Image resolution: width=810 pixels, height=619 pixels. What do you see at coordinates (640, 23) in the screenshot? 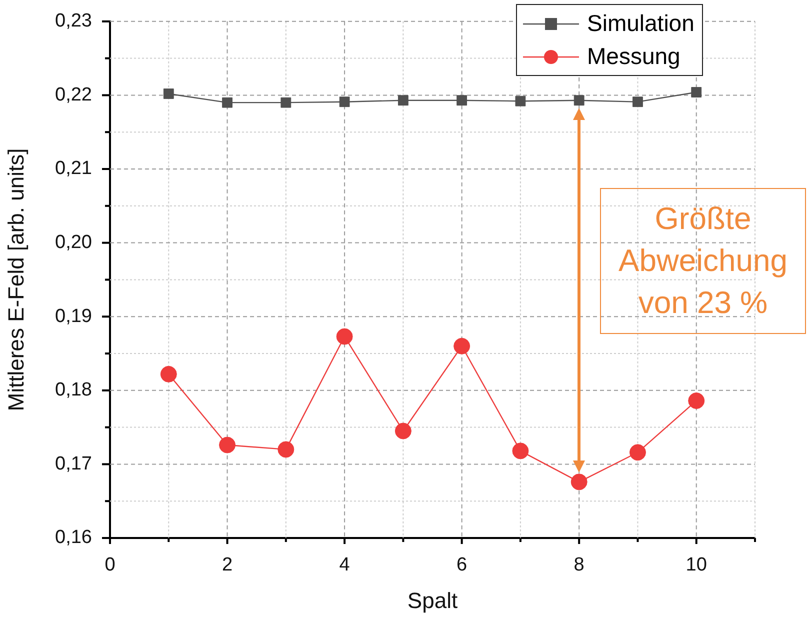
I see `legend-label: Simulation` at bounding box center [640, 23].